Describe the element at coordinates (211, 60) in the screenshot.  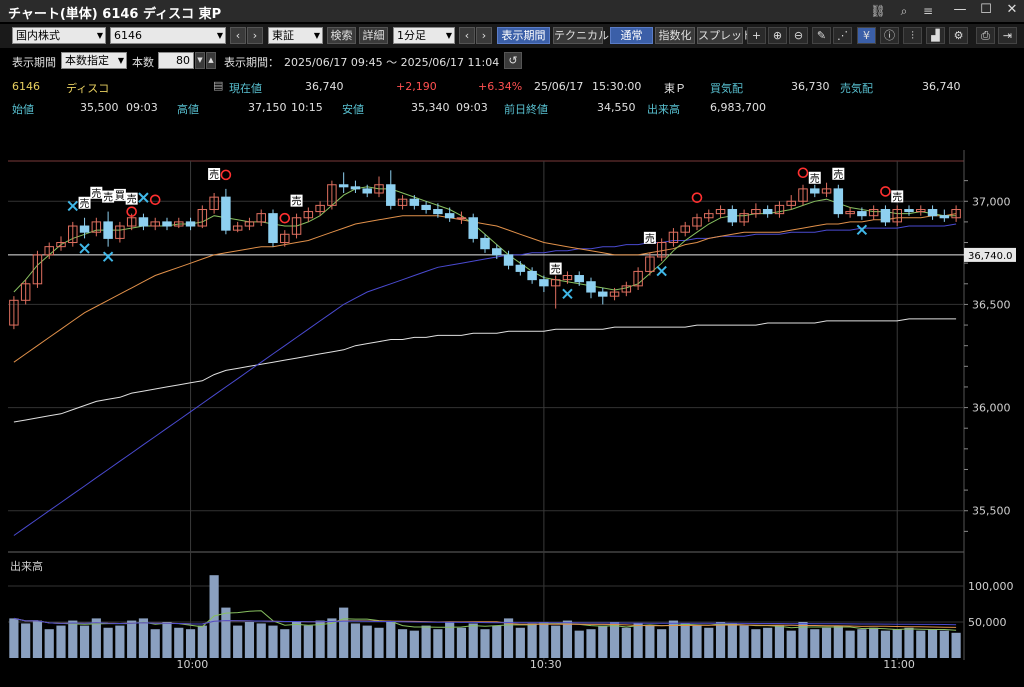
I see `count-up-button: ▲` at that location.